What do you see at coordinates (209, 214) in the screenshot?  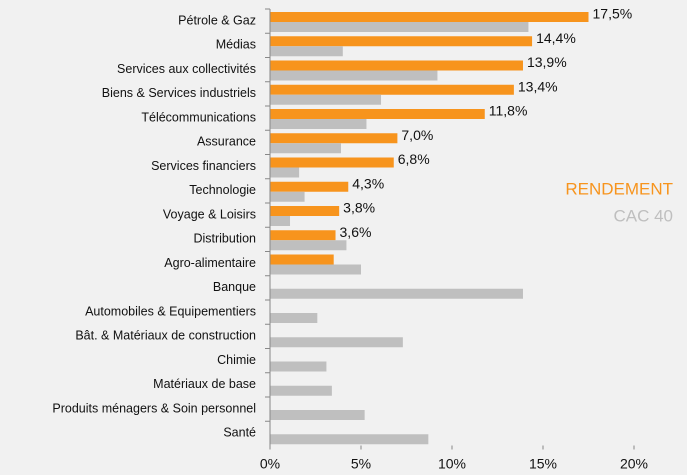 I see `category-label: Voyage & Loisirs` at bounding box center [209, 214].